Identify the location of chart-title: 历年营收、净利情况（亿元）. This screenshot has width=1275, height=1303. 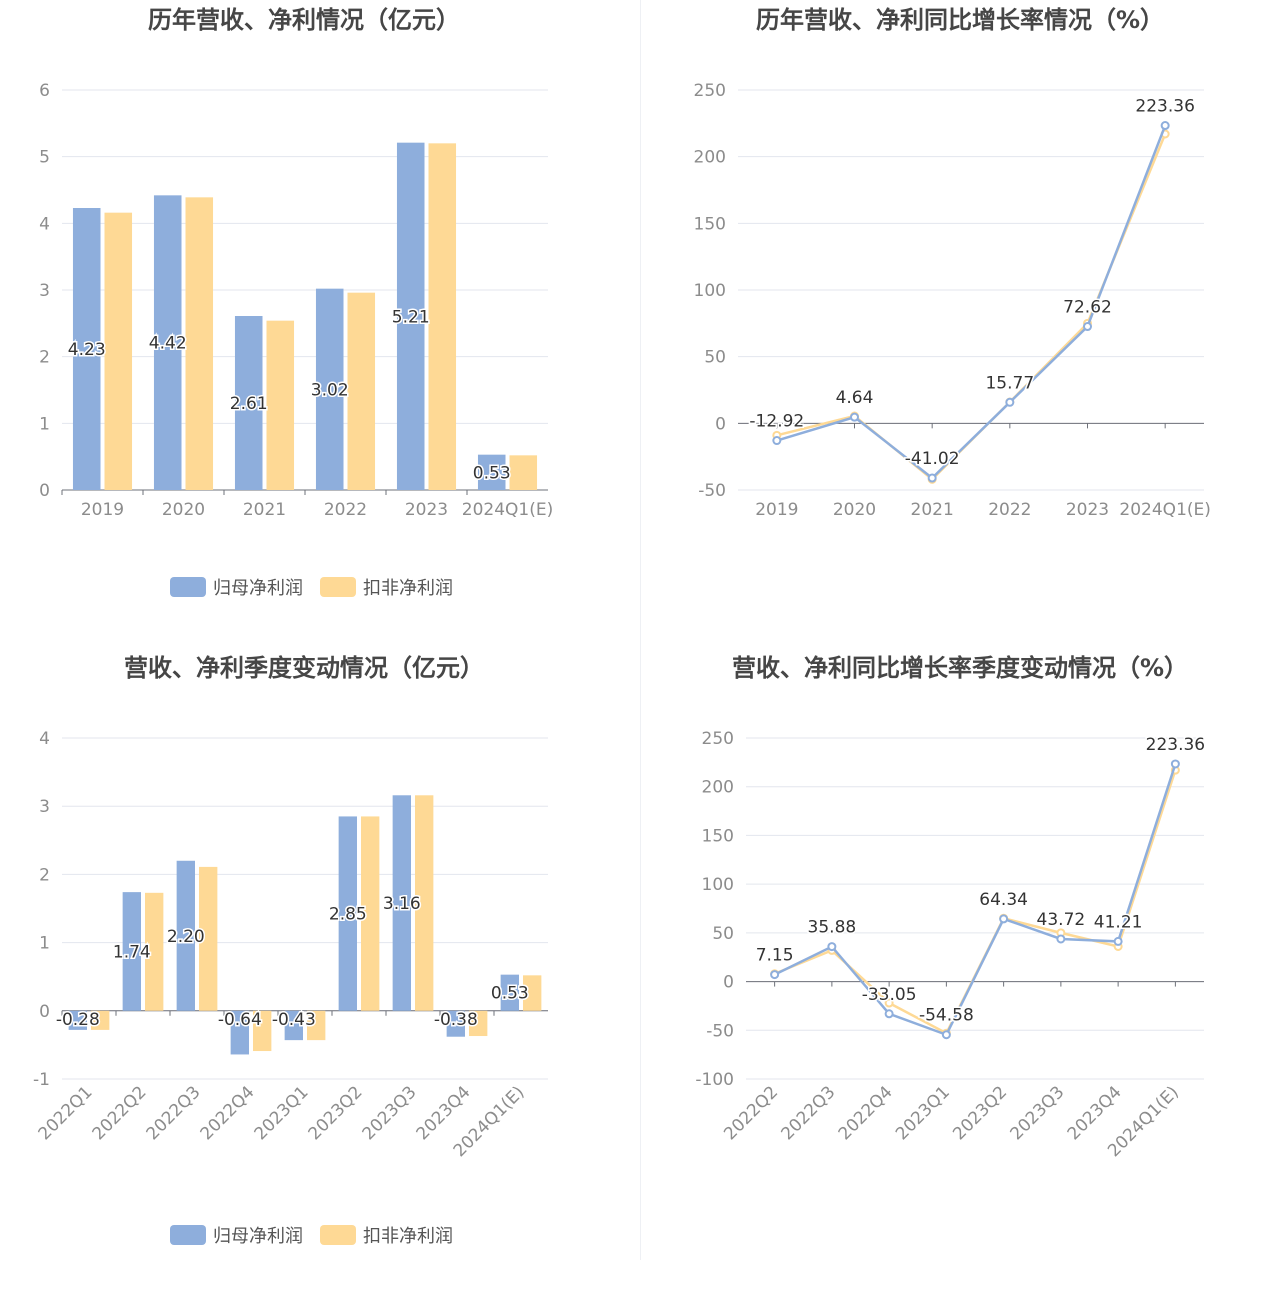
(304, 20).